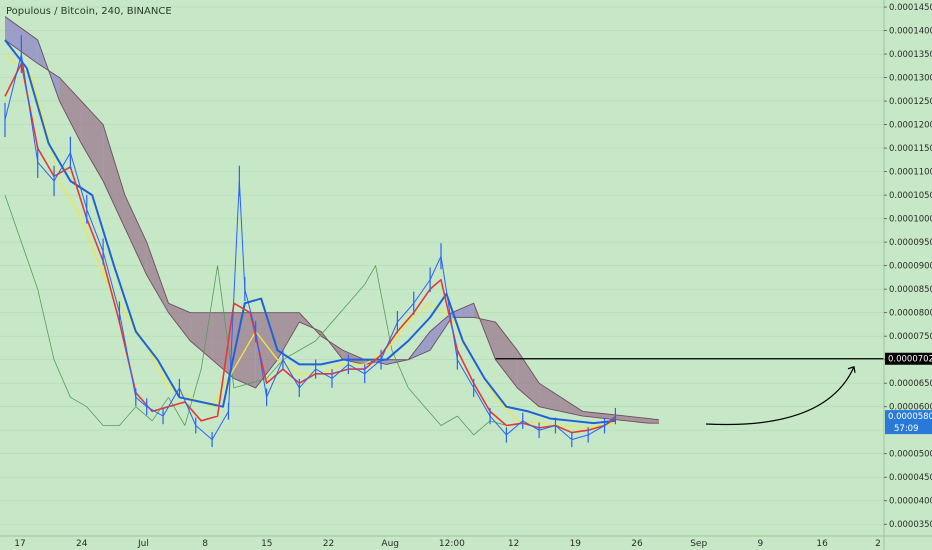  I want to click on y-tick-label: 0.0001400, so click(910, 32).